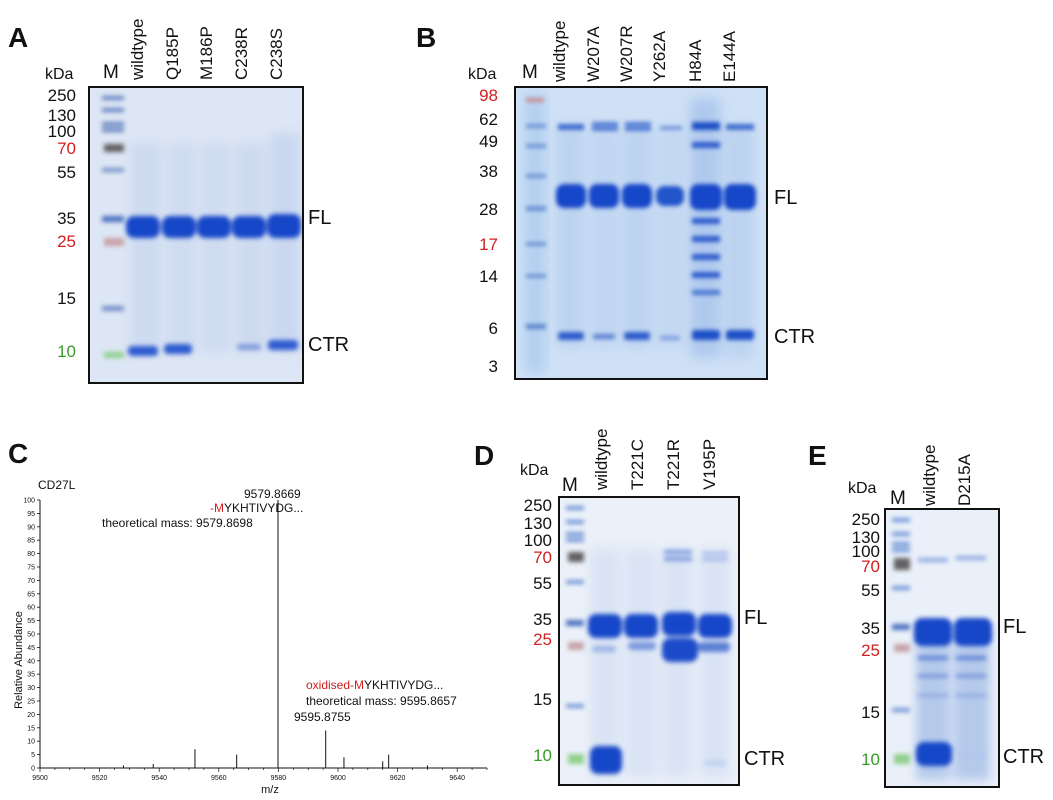  I want to click on panel-b-lane-label-3: W207R, so click(626, 53).